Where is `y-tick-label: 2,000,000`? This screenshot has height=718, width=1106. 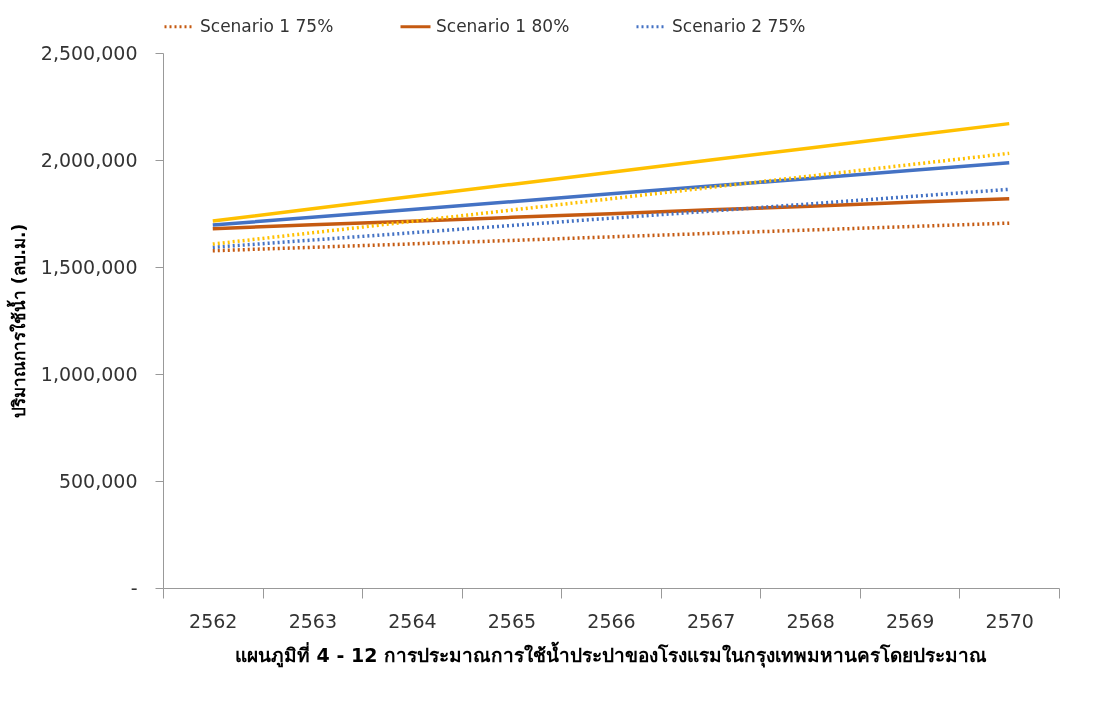
y-tick-label: 2,000,000 is located at coordinates (89, 159).